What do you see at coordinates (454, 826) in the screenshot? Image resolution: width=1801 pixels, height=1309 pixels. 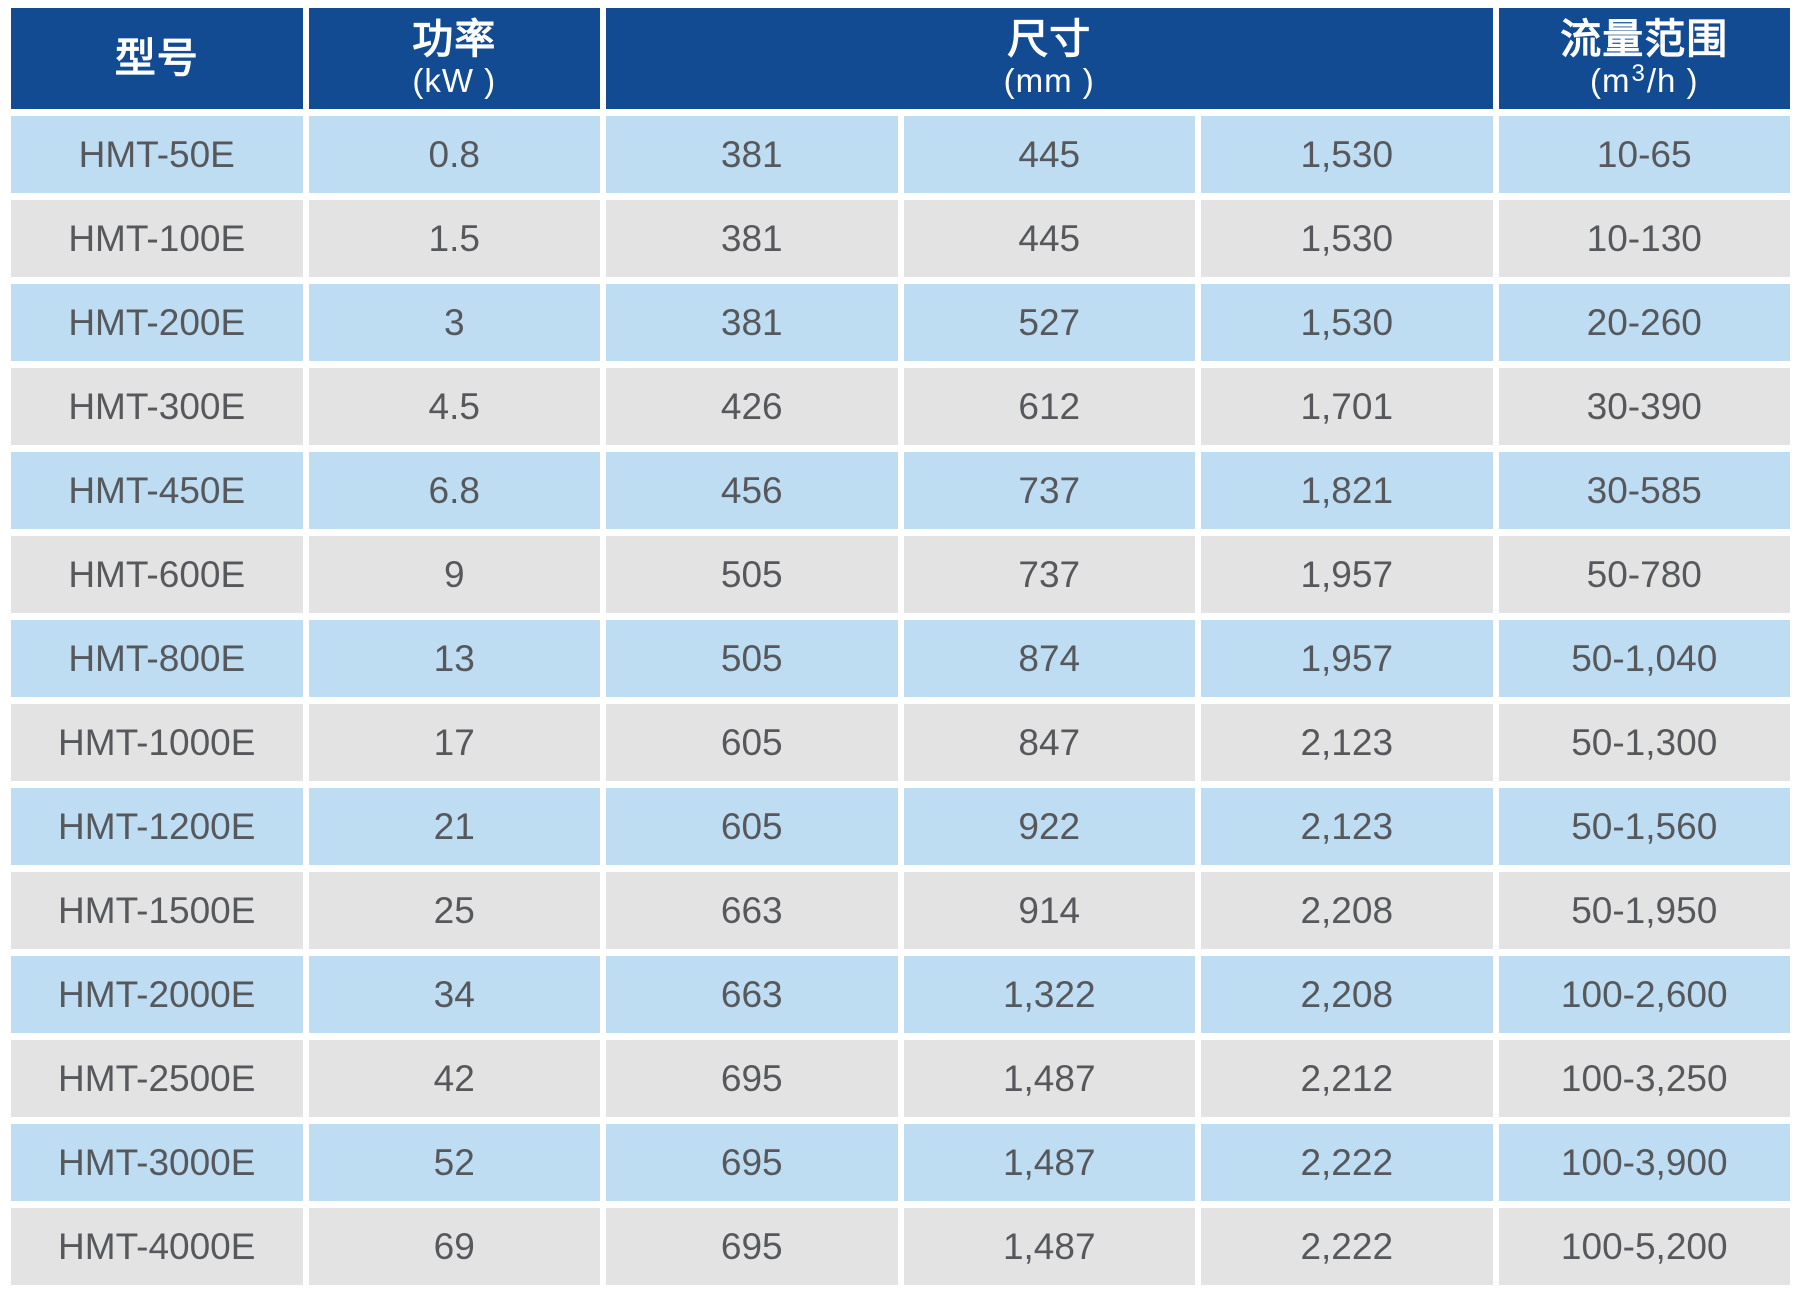 I see `cell-power: 21` at bounding box center [454, 826].